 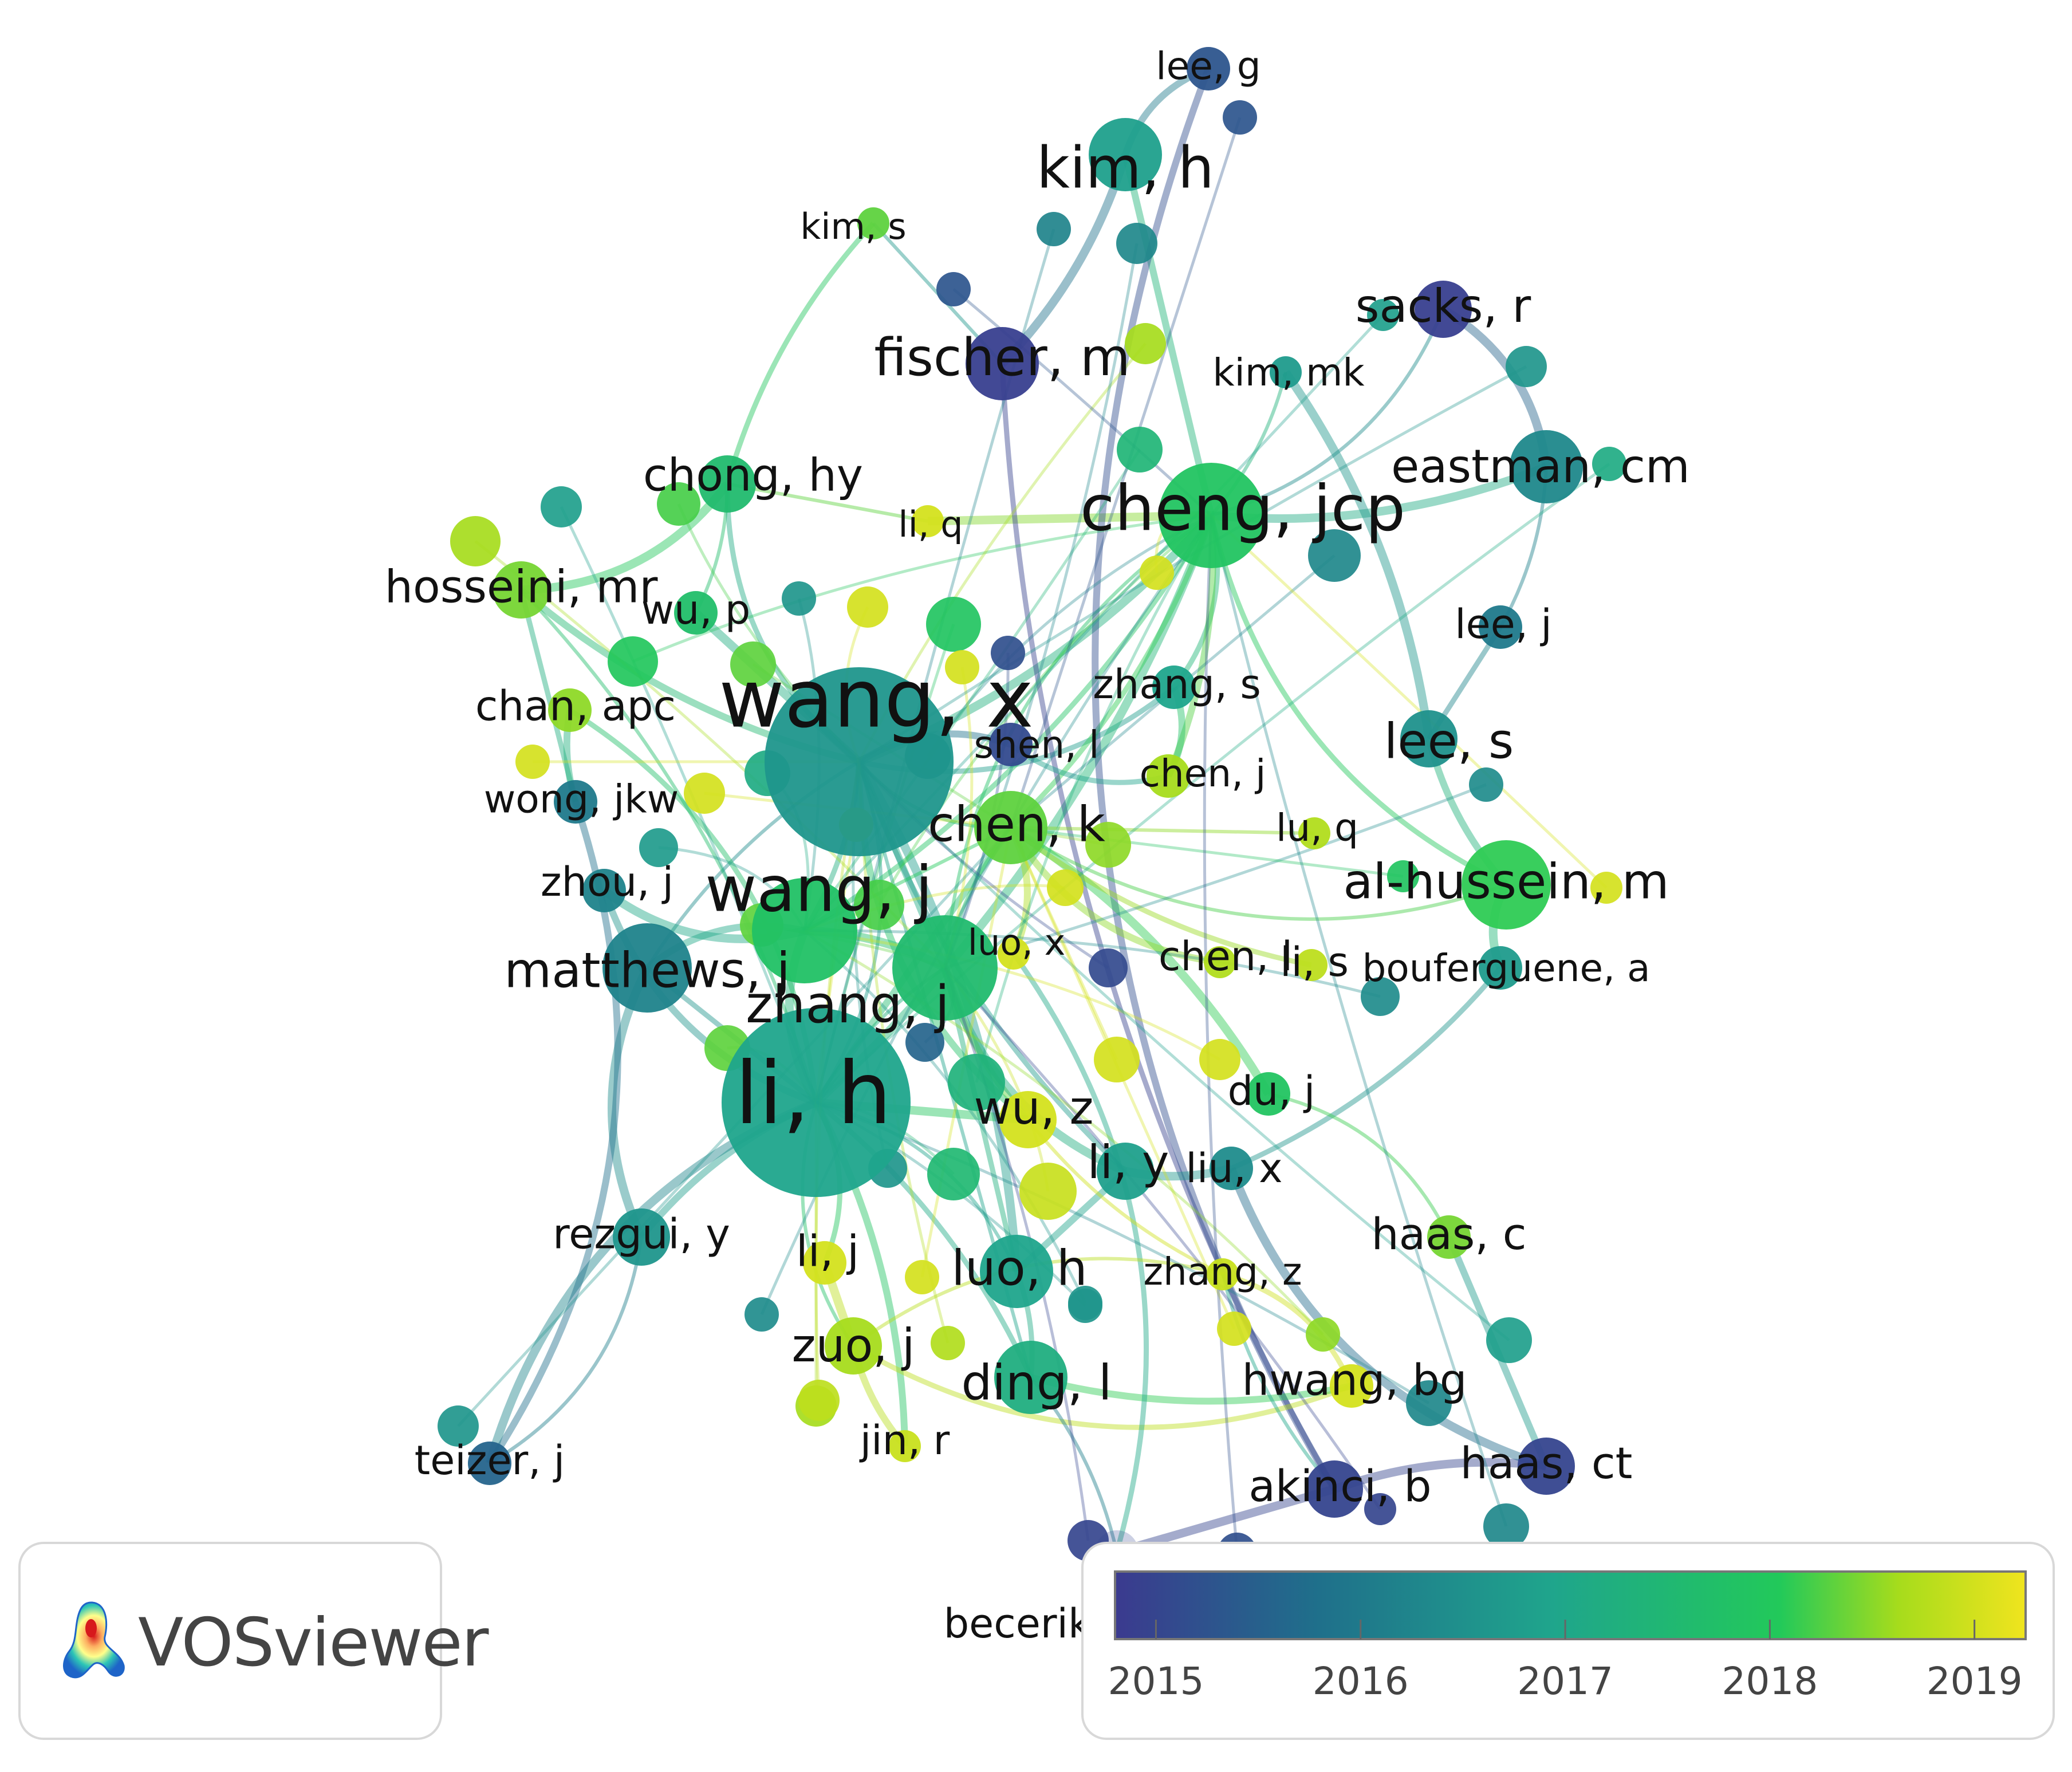 What do you see at coordinates (1002, 363) in the screenshot?
I see `node-fischer-m` at bounding box center [1002, 363].